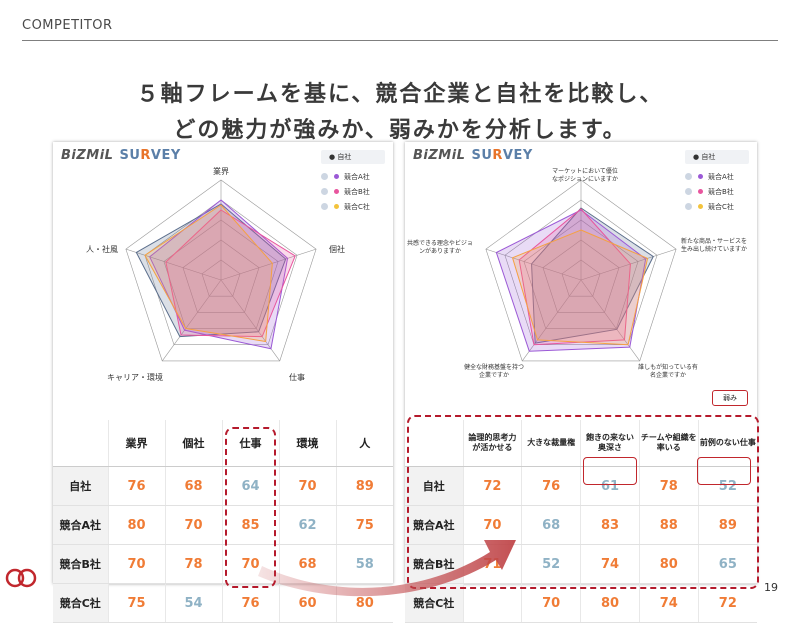 The width and height of the screenshot is (800, 623). What do you see at coordinates (297, 377) in the screenshot?
I see `axis-label: 仕事` at bounding box center [297, 377].